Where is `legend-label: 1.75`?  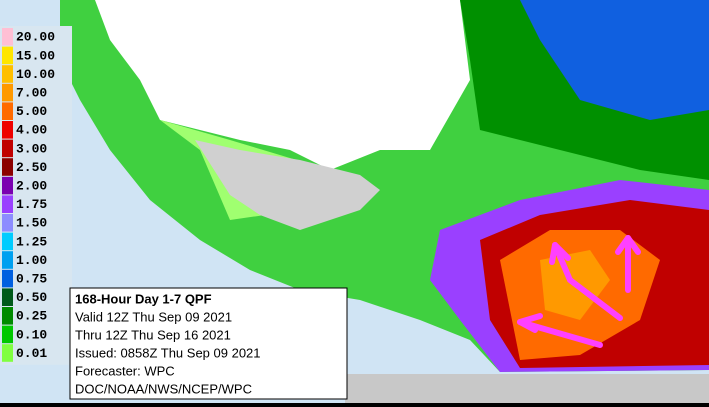 legend-label: 1.75 is located at coordinates (31, 204).